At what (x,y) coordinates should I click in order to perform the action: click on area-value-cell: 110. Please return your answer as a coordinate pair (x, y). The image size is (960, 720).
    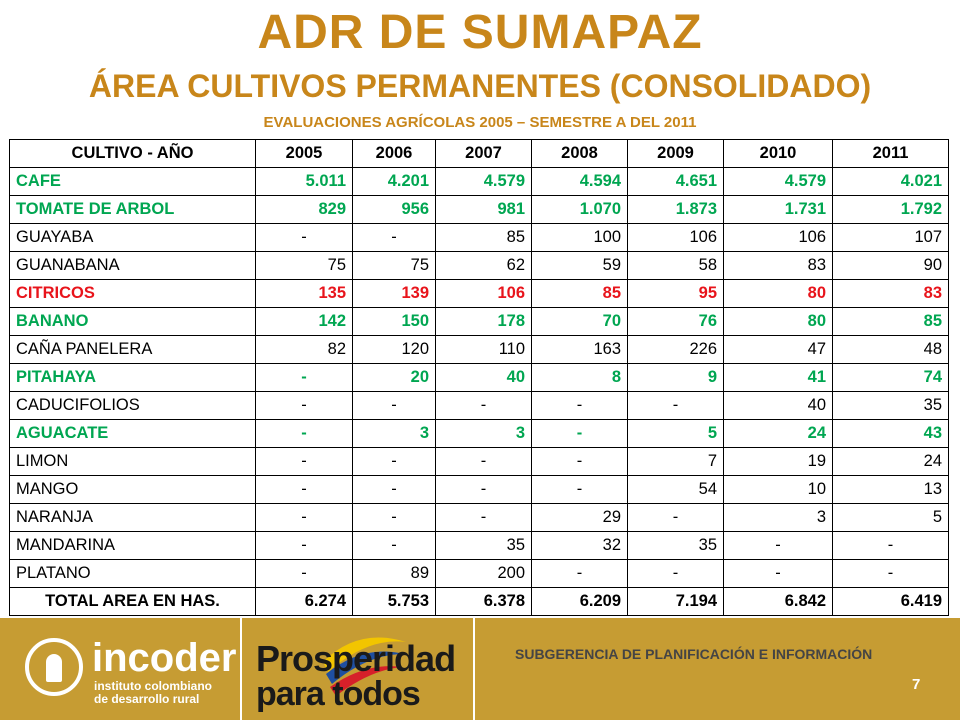
    Looking at the image, I should click on (483, 349).